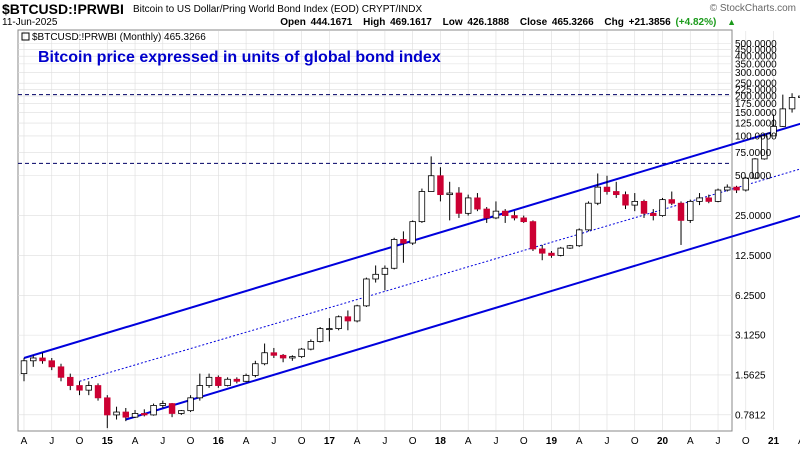  What do you see at coordinates (411, 22) in the screenshot?
I see `high-value: 469.1617` at bounding box center [411, 22].